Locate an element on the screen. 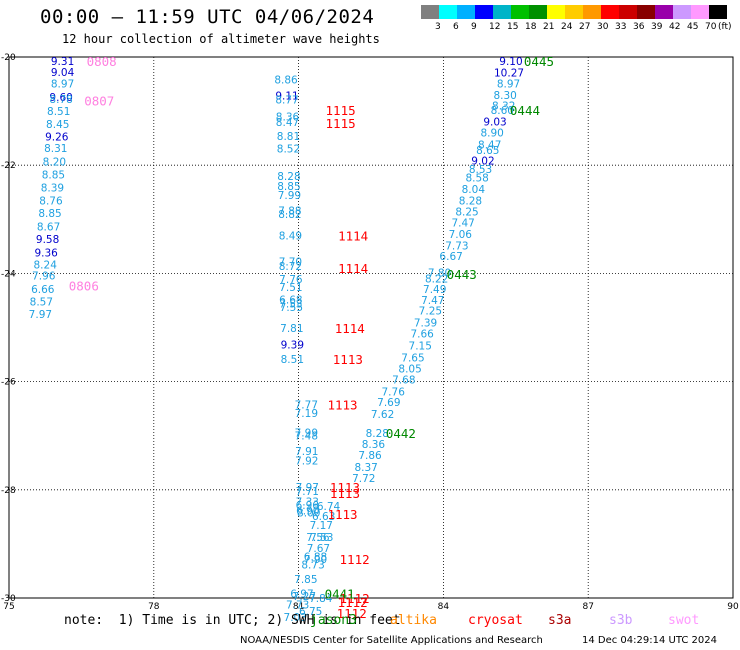  pass-time-label: 0807 is located at coordinates (99, 100).